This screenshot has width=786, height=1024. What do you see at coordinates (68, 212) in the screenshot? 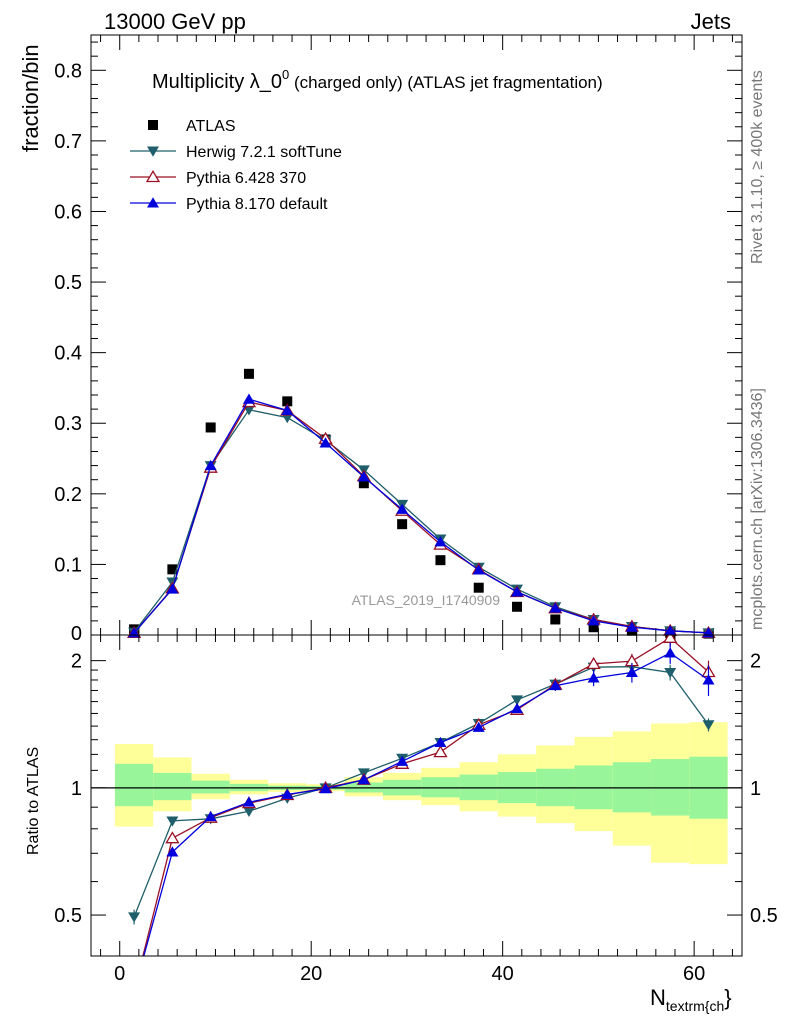
I see `main-y-tick-label: 0.6` at bounding box center [68, 212].